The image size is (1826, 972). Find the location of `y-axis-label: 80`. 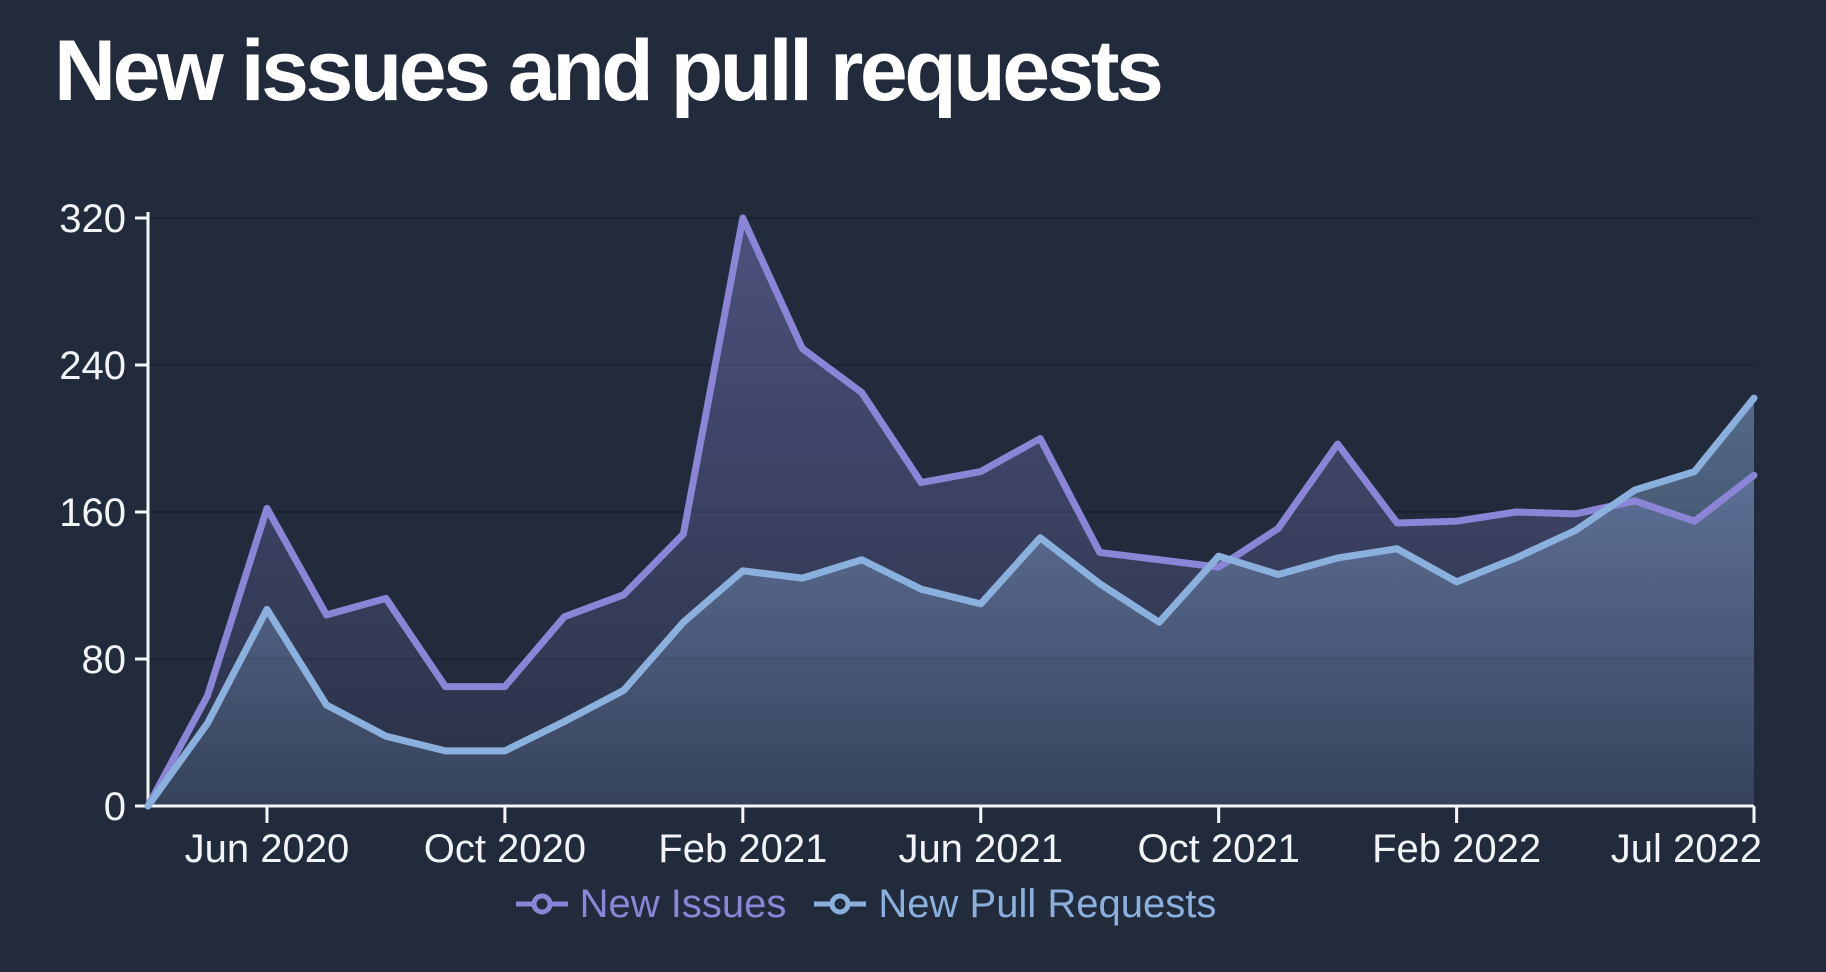

y-axis-label: 80 is located at coordinates (104, 660).